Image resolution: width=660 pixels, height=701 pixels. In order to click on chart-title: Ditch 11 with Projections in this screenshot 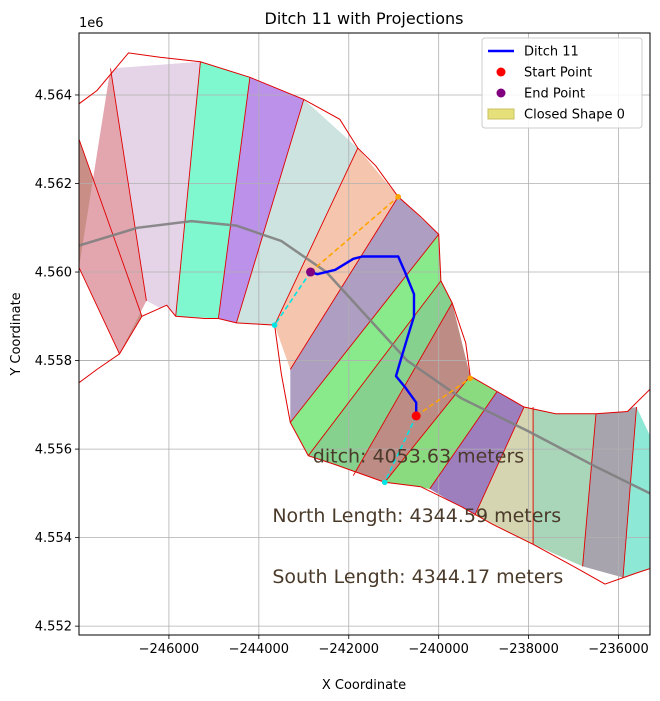, I will do `click(364, 18)`.